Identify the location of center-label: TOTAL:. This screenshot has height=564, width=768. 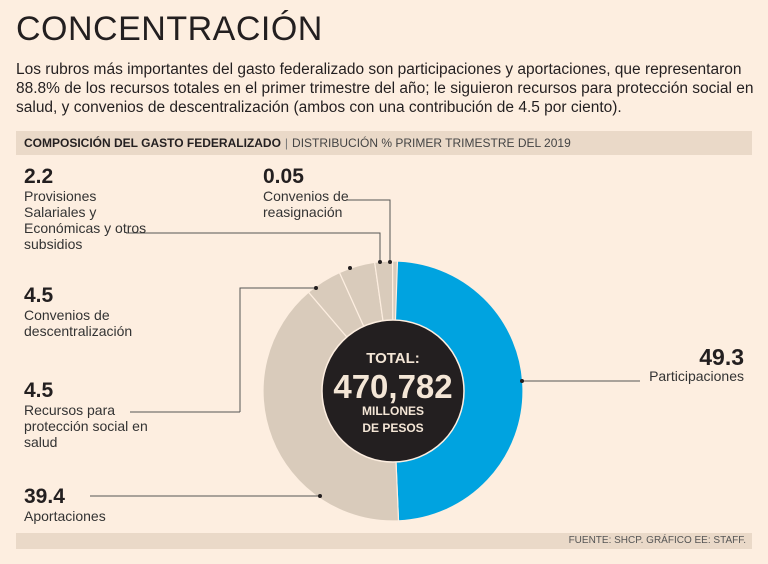
(393, 358).